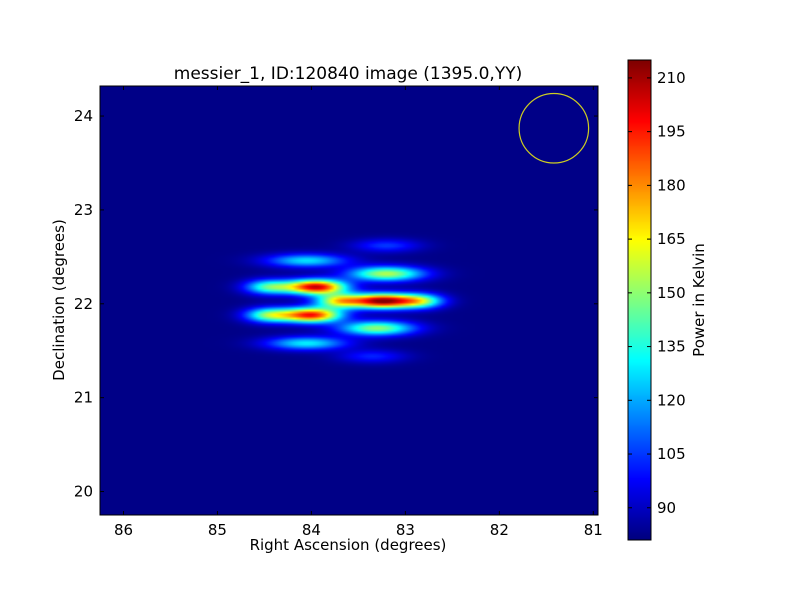  What do you see at coordinates (83, 492) in the screenshot?
I see `y-tick-label: 20` at bounding box center [83, 492].